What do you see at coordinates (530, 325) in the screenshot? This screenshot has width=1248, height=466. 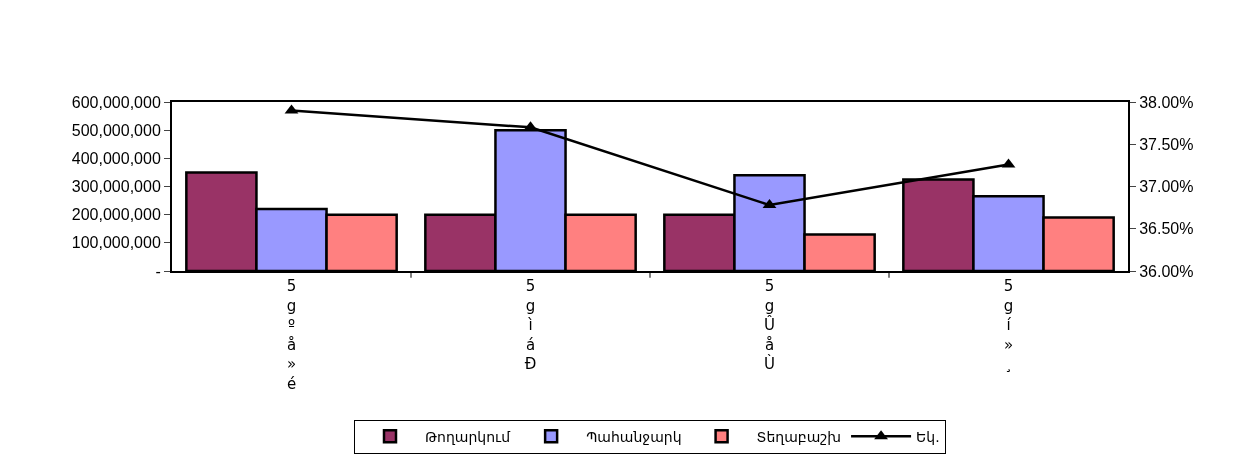 I see `x-tick-label: 5gìáÐ` at bounding box center [530, 325].